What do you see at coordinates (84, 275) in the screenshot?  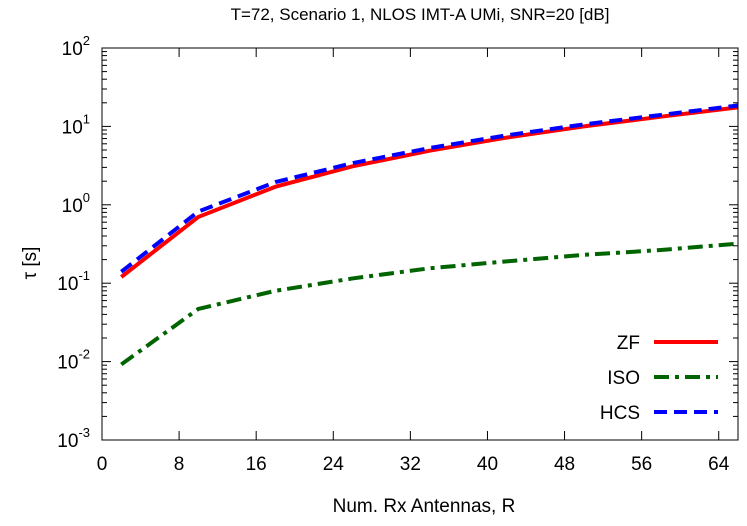 I see `y-tick-exponent: -1` at bounding box center [84, 275].